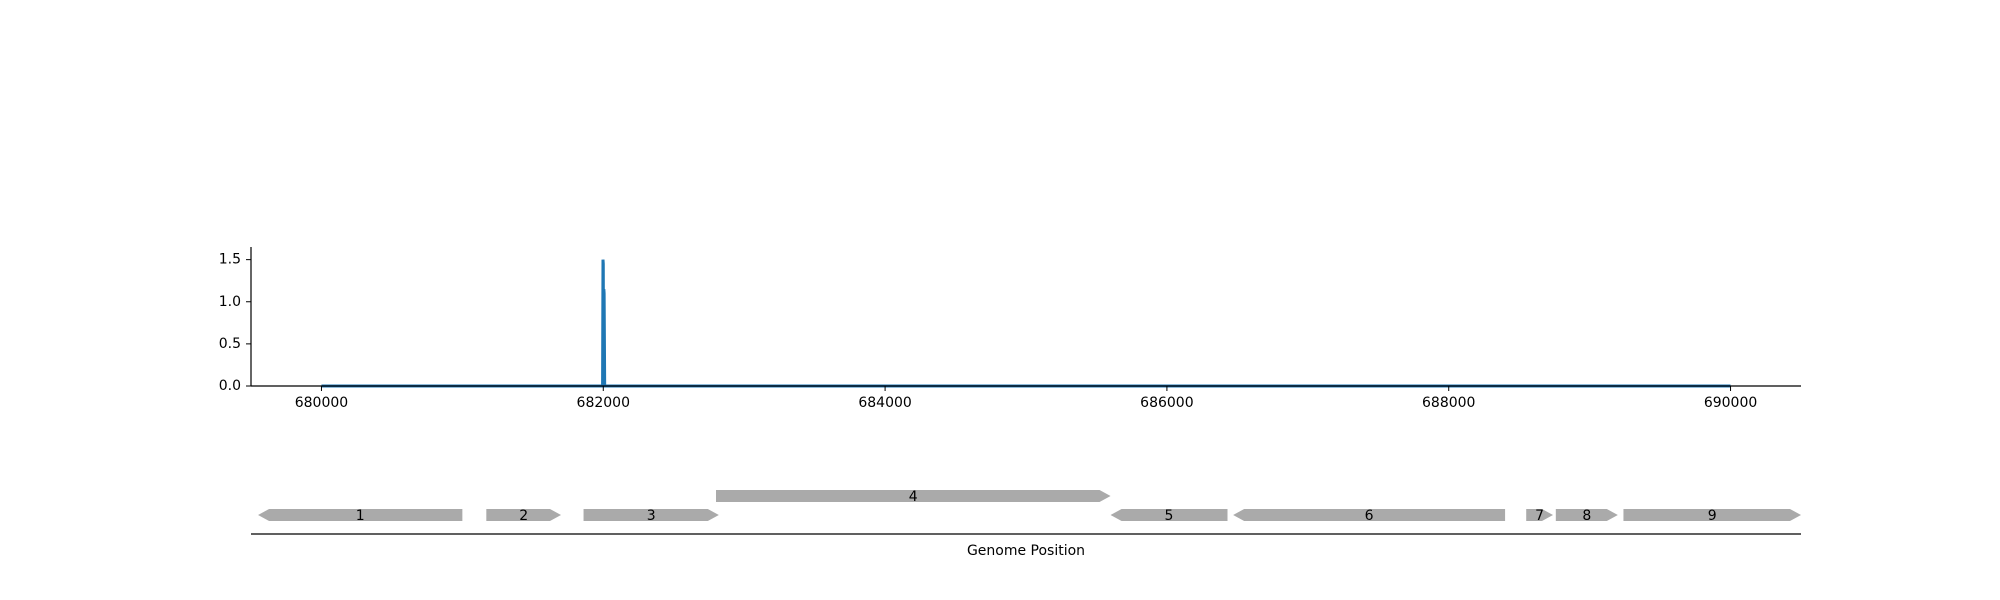  What do you see at coordinates (1448, 403) in the screenshot?
I see `x-tick-label: 688000` at bounding box center [1448, 403].